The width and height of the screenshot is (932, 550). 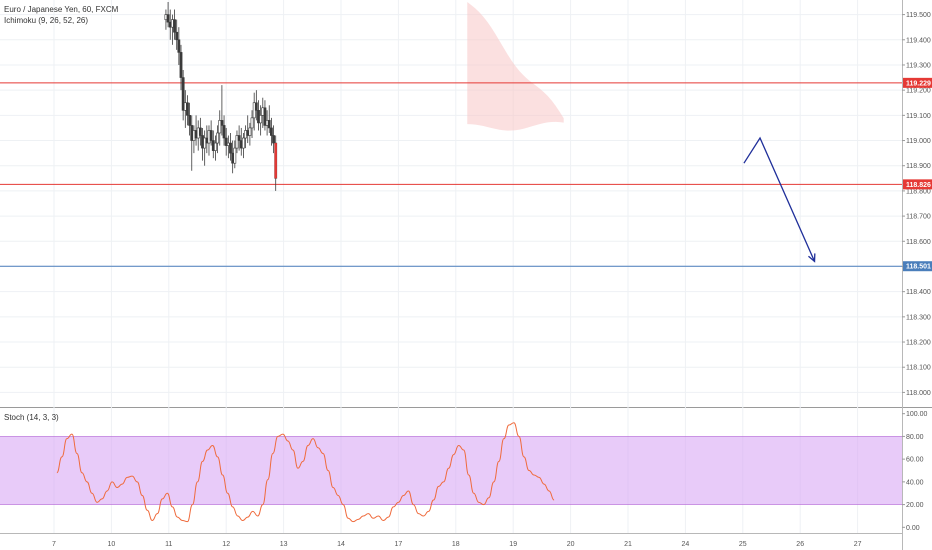 I want to click on x-tick-label: 14, so click(x=341, y=544).